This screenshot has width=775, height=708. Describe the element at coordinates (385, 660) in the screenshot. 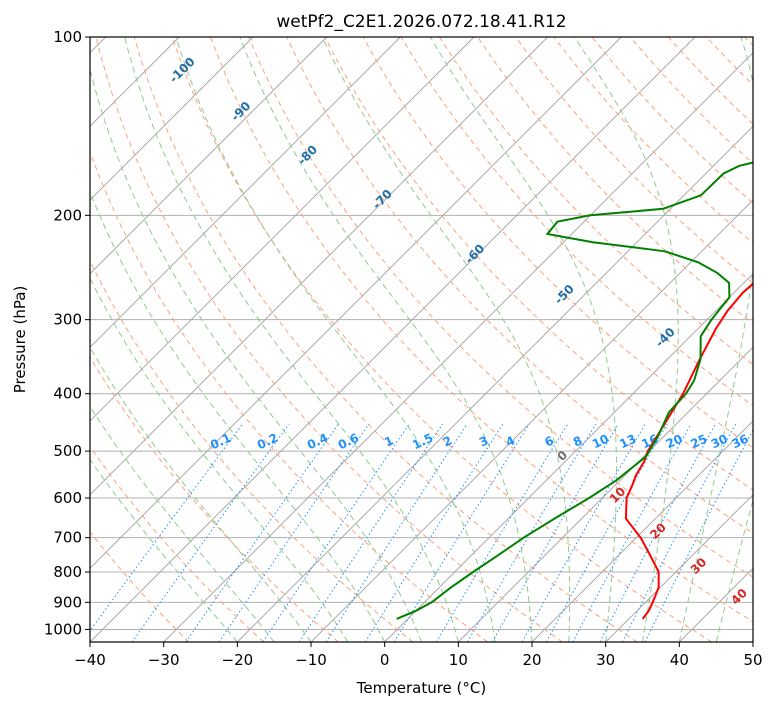

I see `x-tick-label: 0` at that location.